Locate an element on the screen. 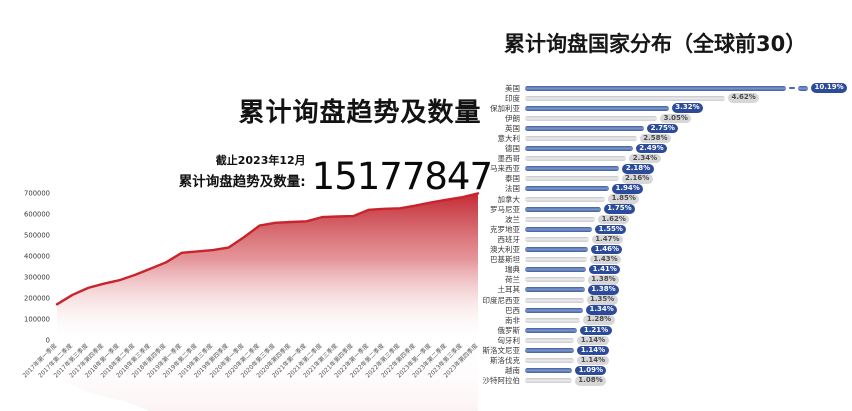 Image resolution: width=852 pixels, height=411 pixels. country-row: 巴西 1.34% is located at coordinates (652, 310).